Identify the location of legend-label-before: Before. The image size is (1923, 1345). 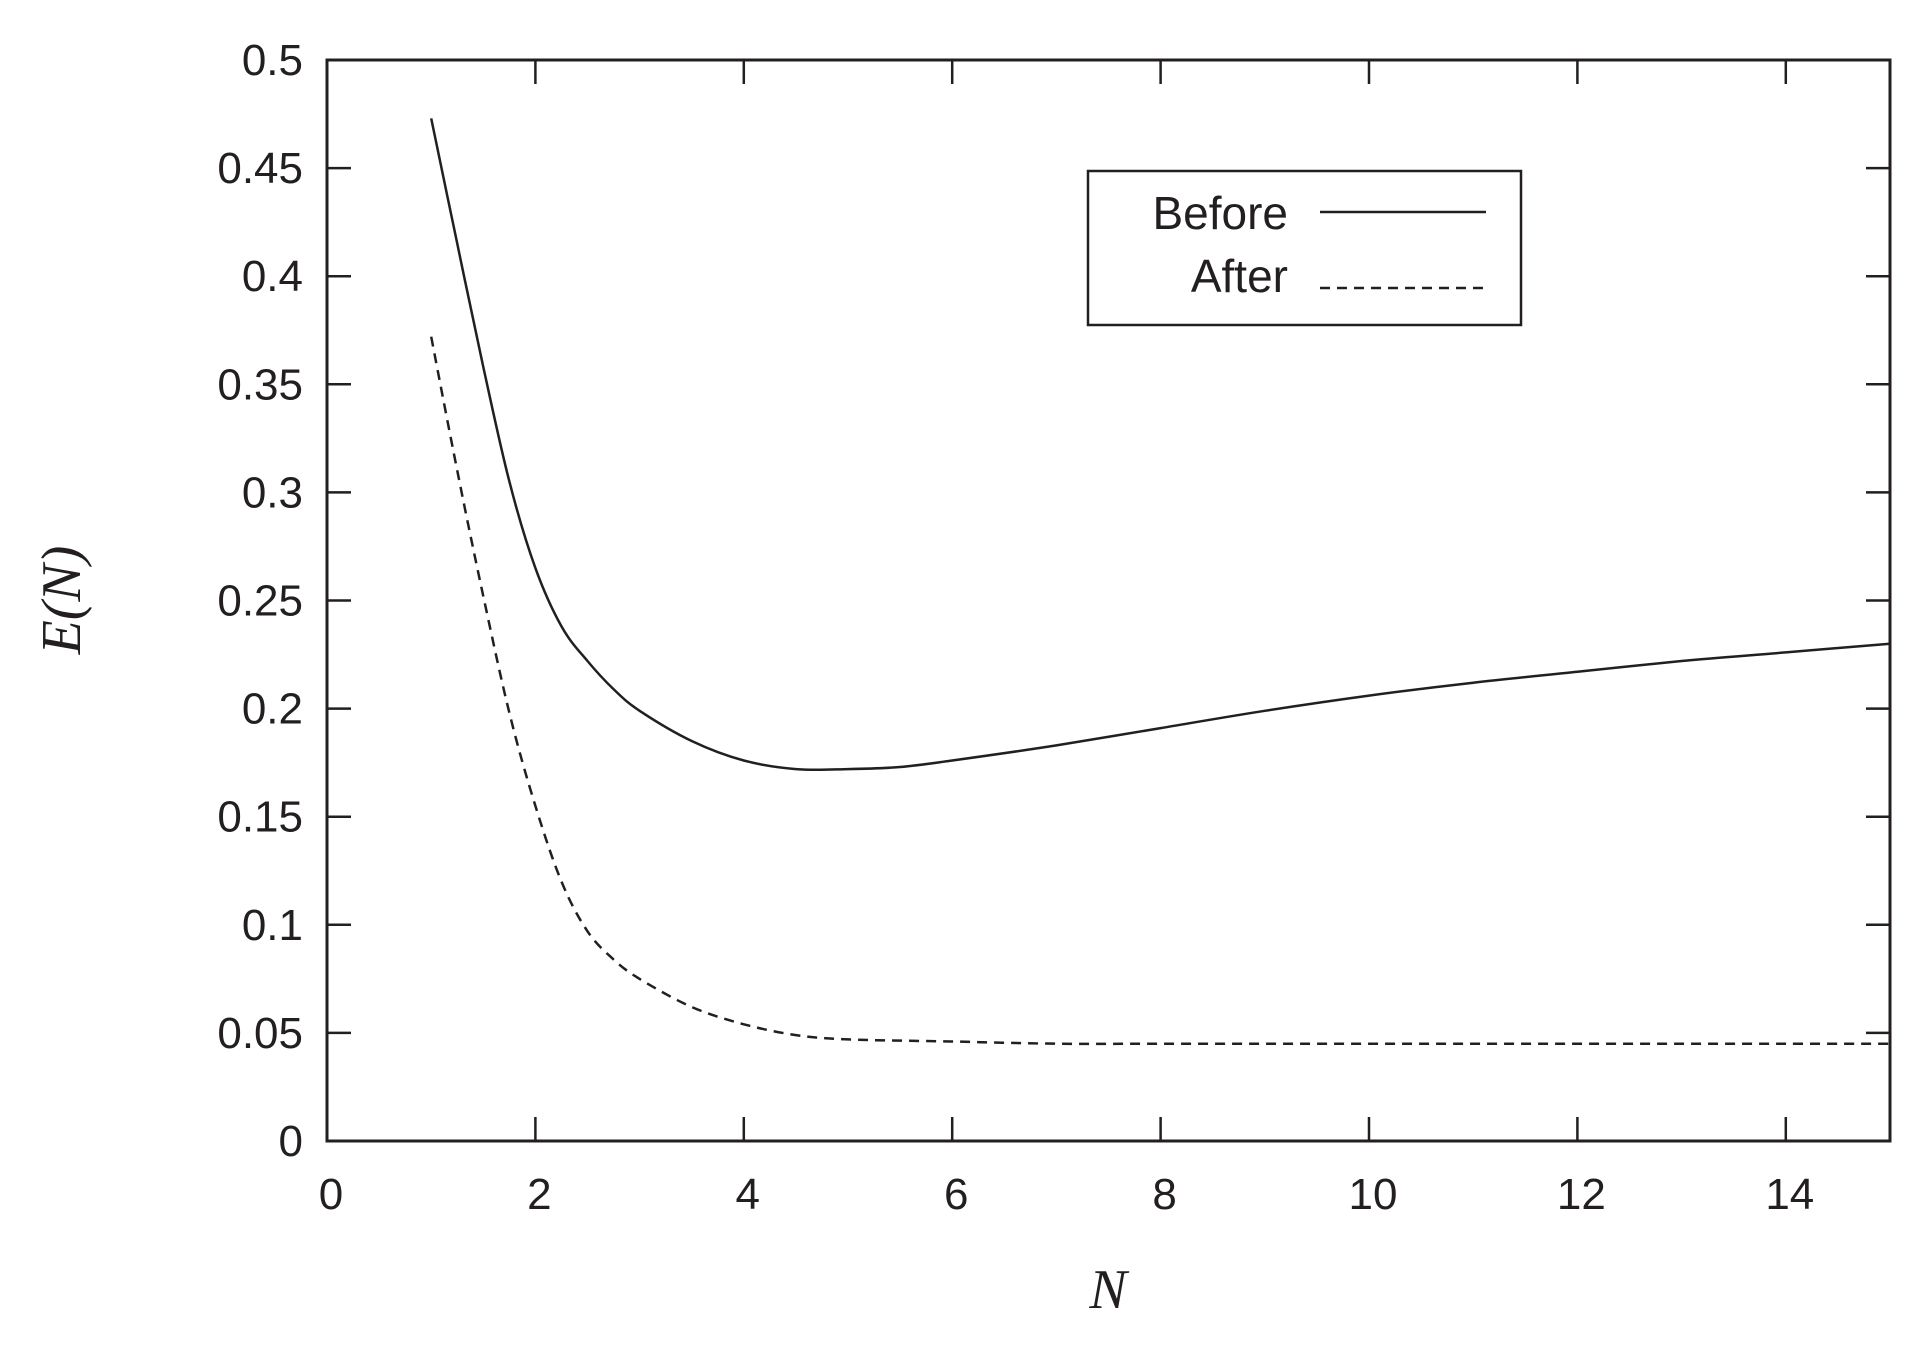
(1220, 213).